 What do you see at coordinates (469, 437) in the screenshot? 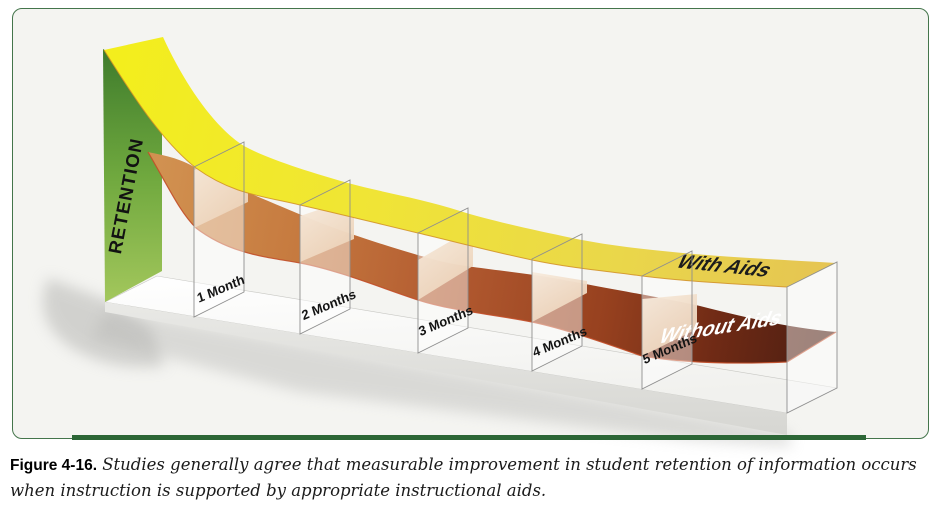
I see `bottom-accent-line` at bounding box center [469, 437].